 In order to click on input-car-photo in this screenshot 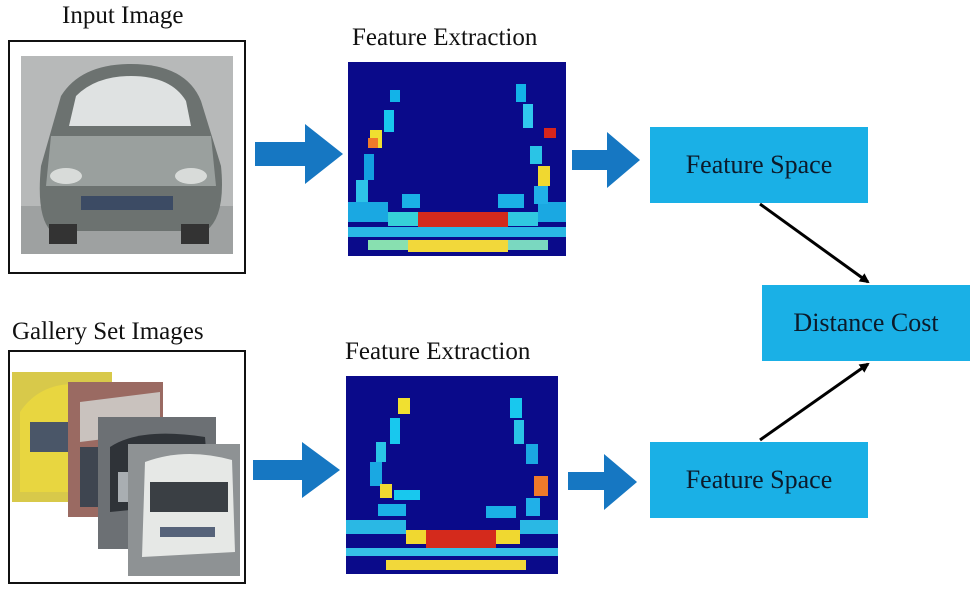, I will do `click(127, 155)`.